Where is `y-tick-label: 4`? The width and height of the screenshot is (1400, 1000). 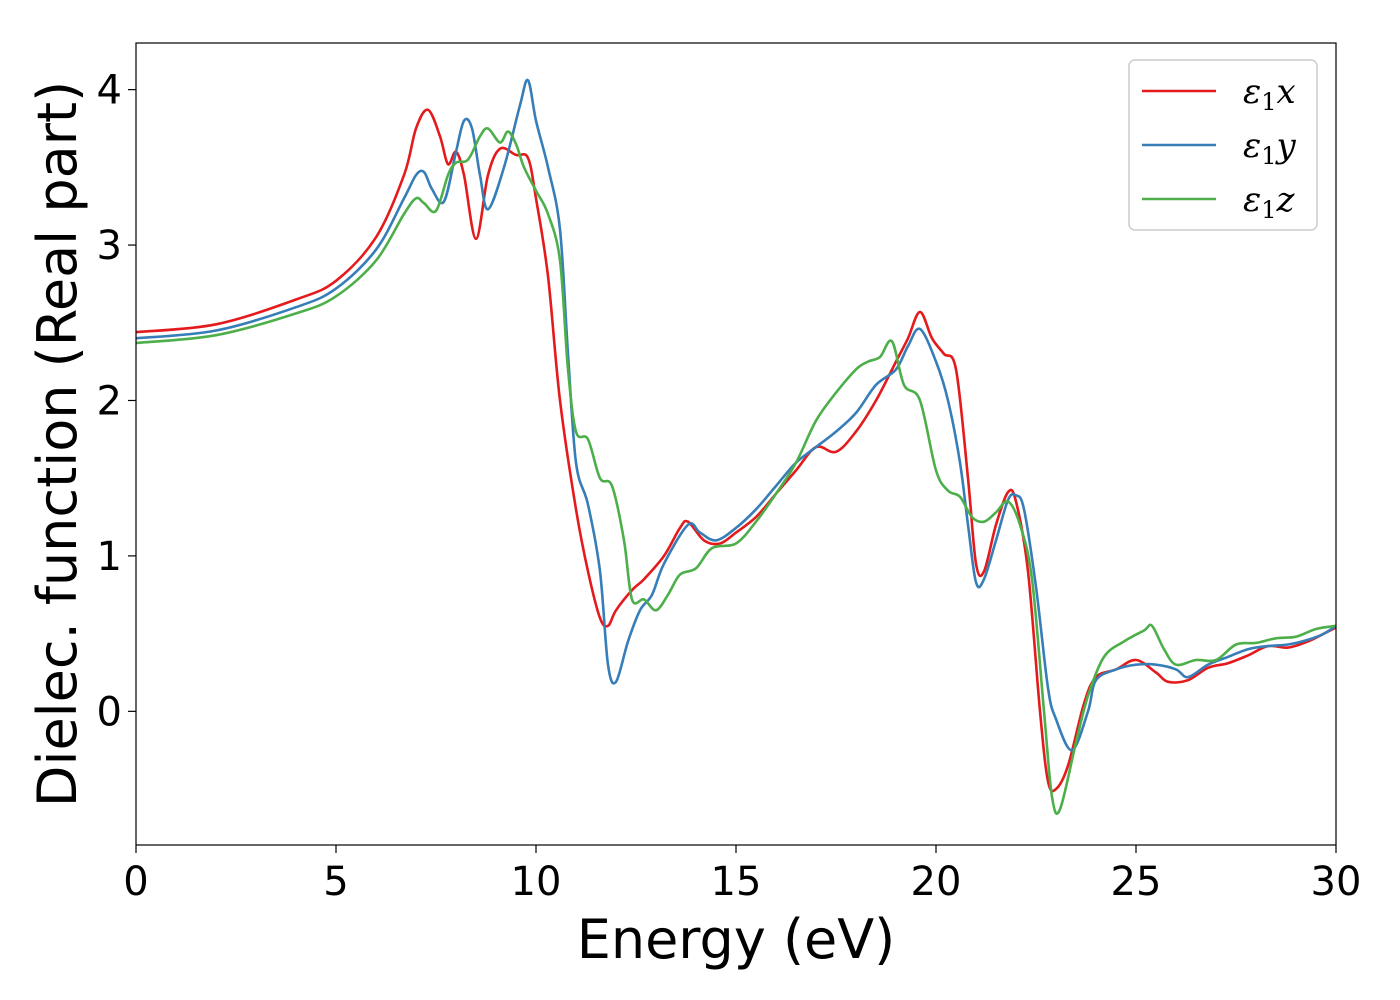 y-tick-label: 4 is located at coordinates (109, 91).